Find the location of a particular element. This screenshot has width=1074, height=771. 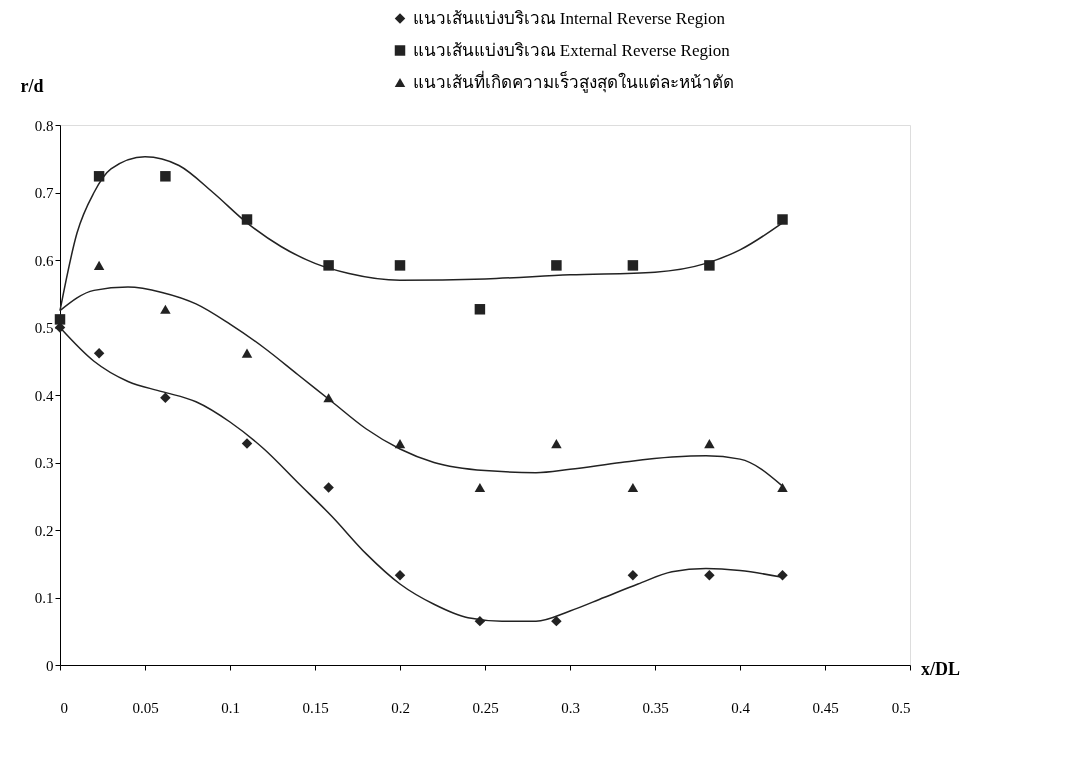

y-tick-label: 0.7 is located at coordinates (44, 193).